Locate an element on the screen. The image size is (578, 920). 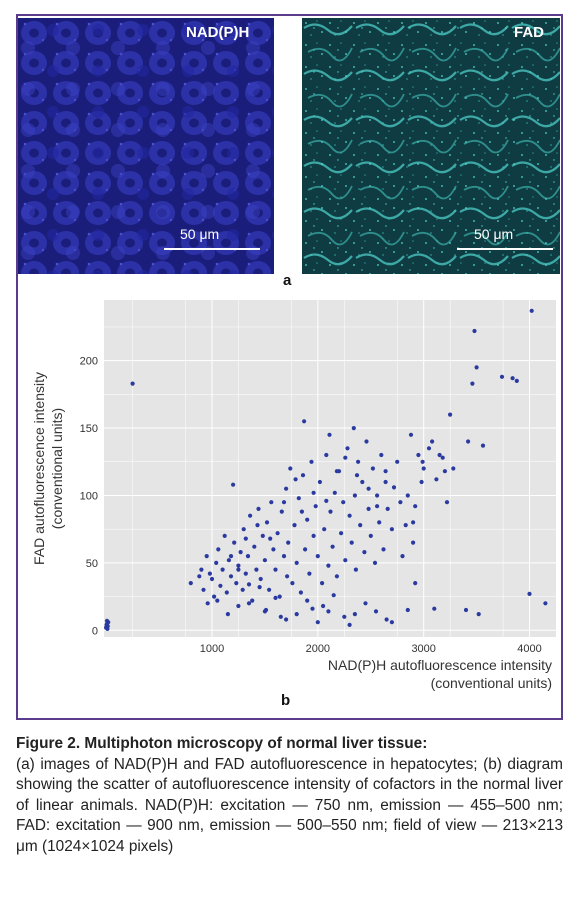
x-tick-label: 4000 is located at coordinates (529, 649).